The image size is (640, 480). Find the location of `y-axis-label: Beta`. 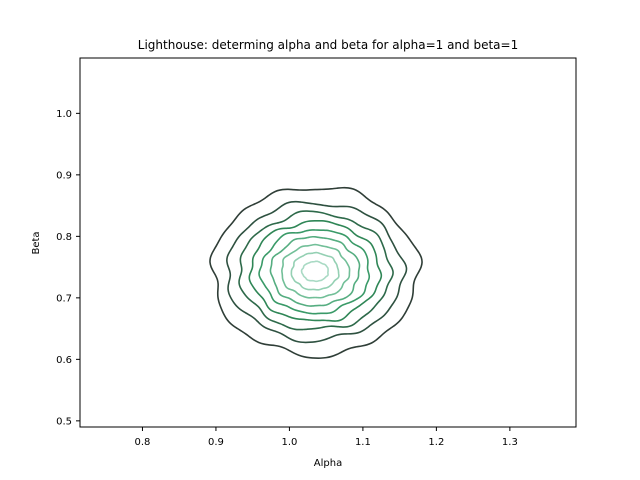

y-axis-label: Beta is located at coordinates (36, 242).